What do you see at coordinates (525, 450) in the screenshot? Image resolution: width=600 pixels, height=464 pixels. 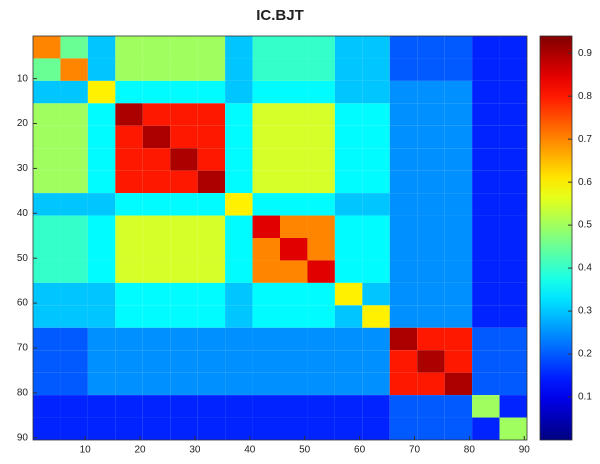 I see `x-tick-label: 90` at bounding box center [525, 450].